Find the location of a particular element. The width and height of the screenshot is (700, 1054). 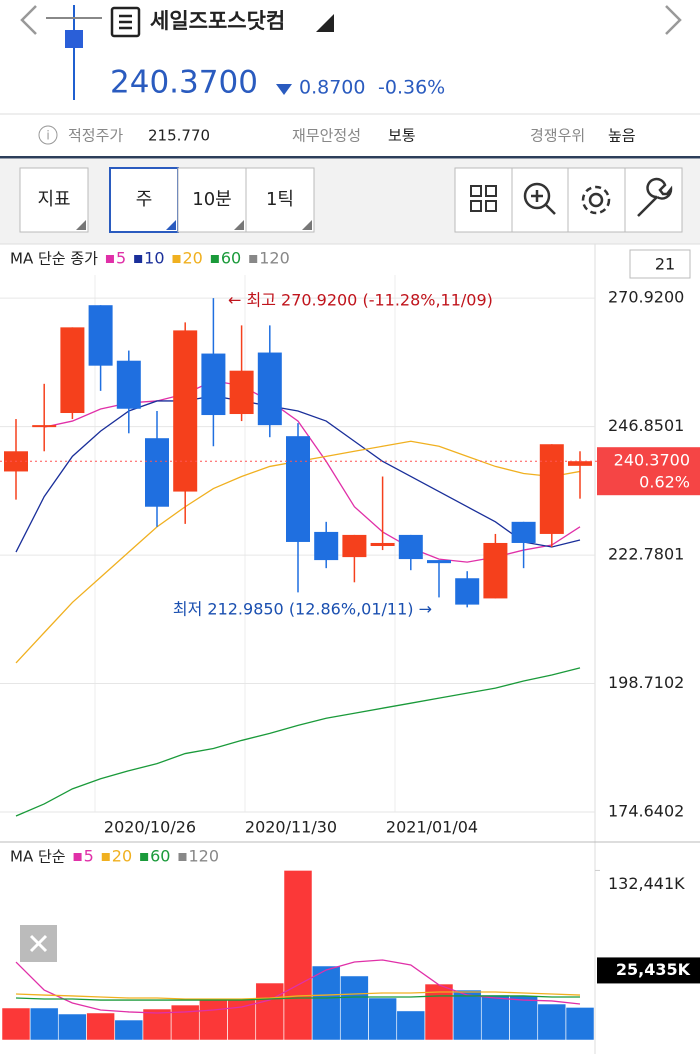

change-pct: -0.36% is located at coordinates (411, 88).